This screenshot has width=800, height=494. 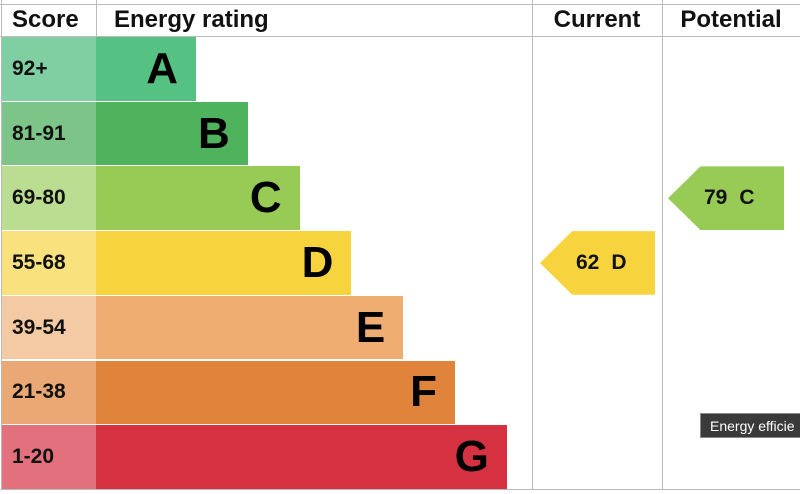 What do you see at coordinates (49, 392) in the screenshot?
I see `score-cell: 21-38` at bounding box center [49, 392].